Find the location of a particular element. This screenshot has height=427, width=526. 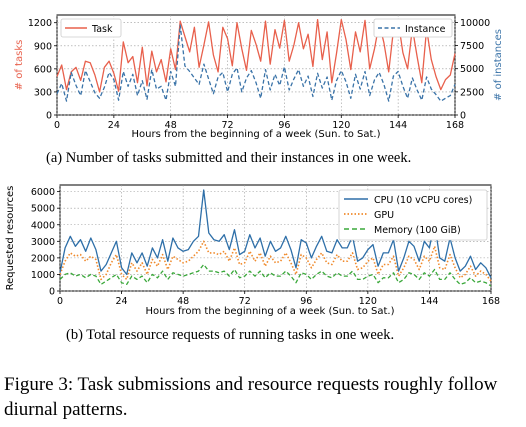

chart-a-left-ticks: 0 300 600 900 1200 is located at coordinates (42, 70).